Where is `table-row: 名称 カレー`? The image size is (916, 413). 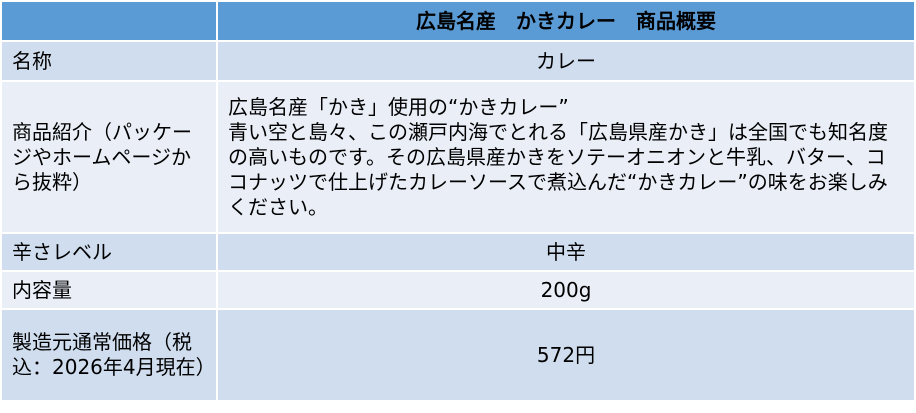
table-row: 名称 カレー is located at coordinates (458, 61).